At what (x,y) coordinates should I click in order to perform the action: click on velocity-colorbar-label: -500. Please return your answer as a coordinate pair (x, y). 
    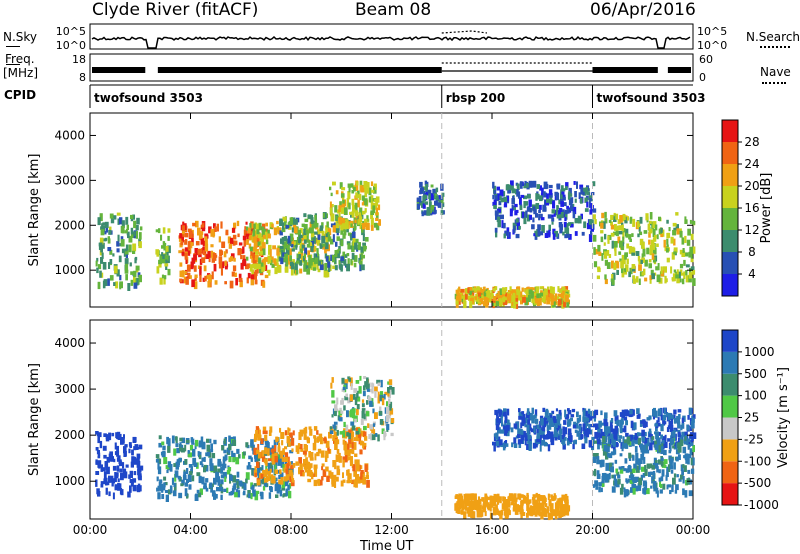
    Looking at the image, I should click on (757, 483).